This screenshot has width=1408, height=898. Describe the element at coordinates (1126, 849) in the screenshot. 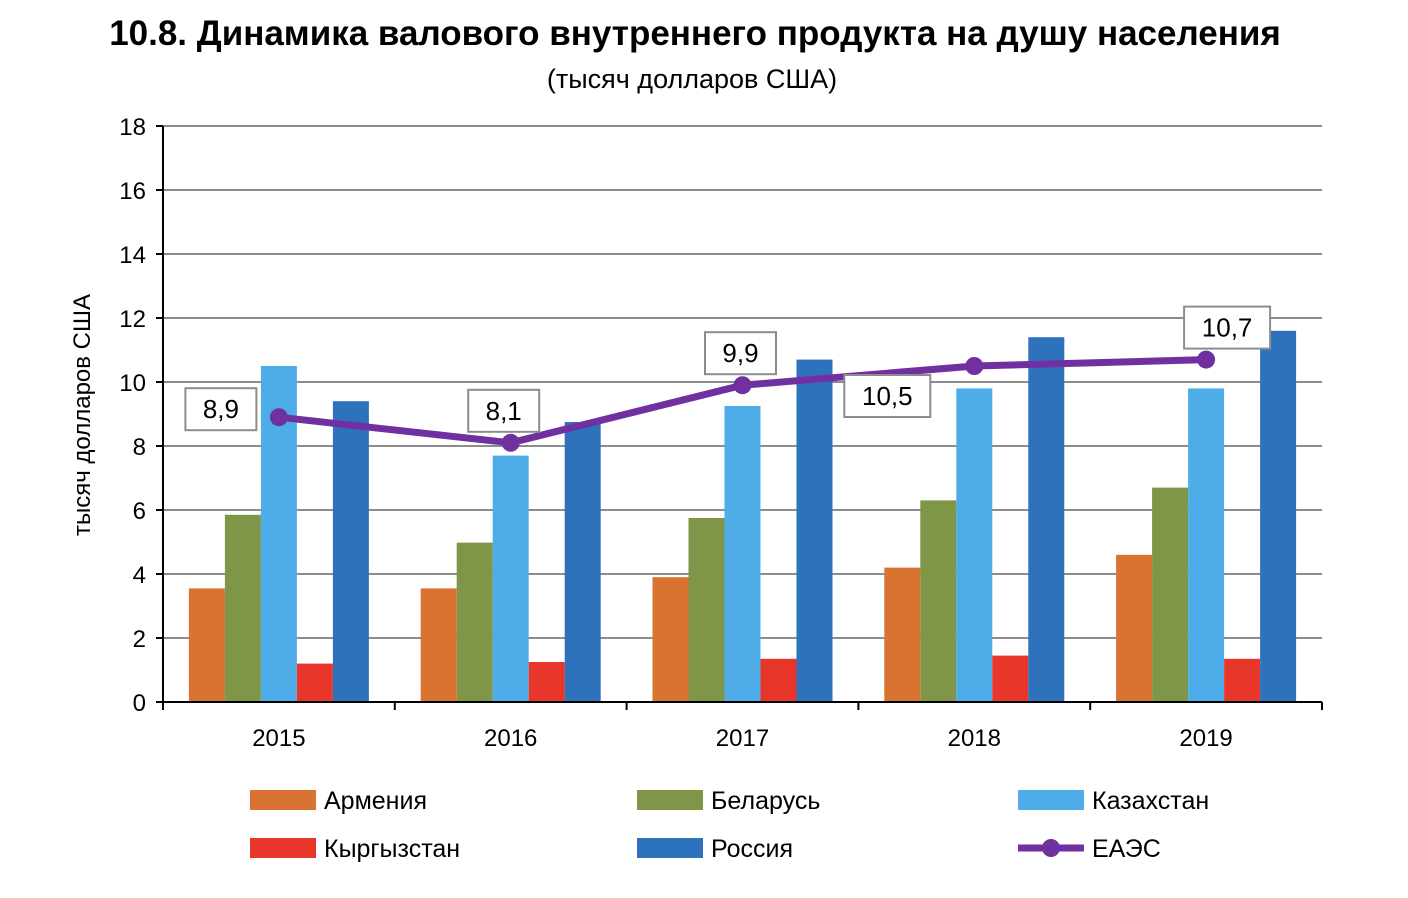

I see `legend-label-еаэс: ЕАЭС` at that location.